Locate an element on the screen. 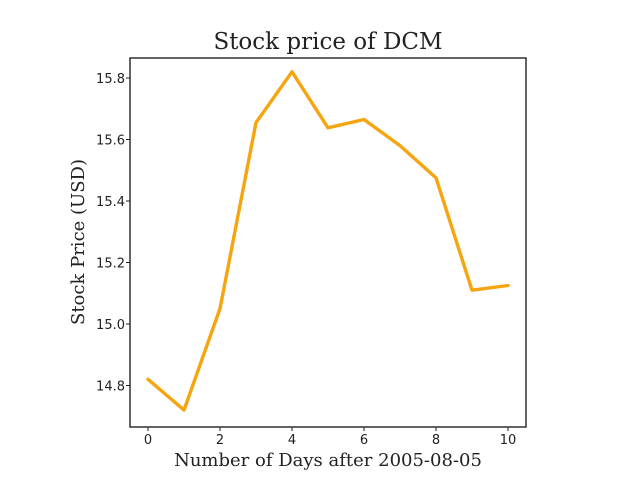 The width and height of the screenshot is (640, 480). y-tick-label: 15.4 is located at coordinates (110, 202).